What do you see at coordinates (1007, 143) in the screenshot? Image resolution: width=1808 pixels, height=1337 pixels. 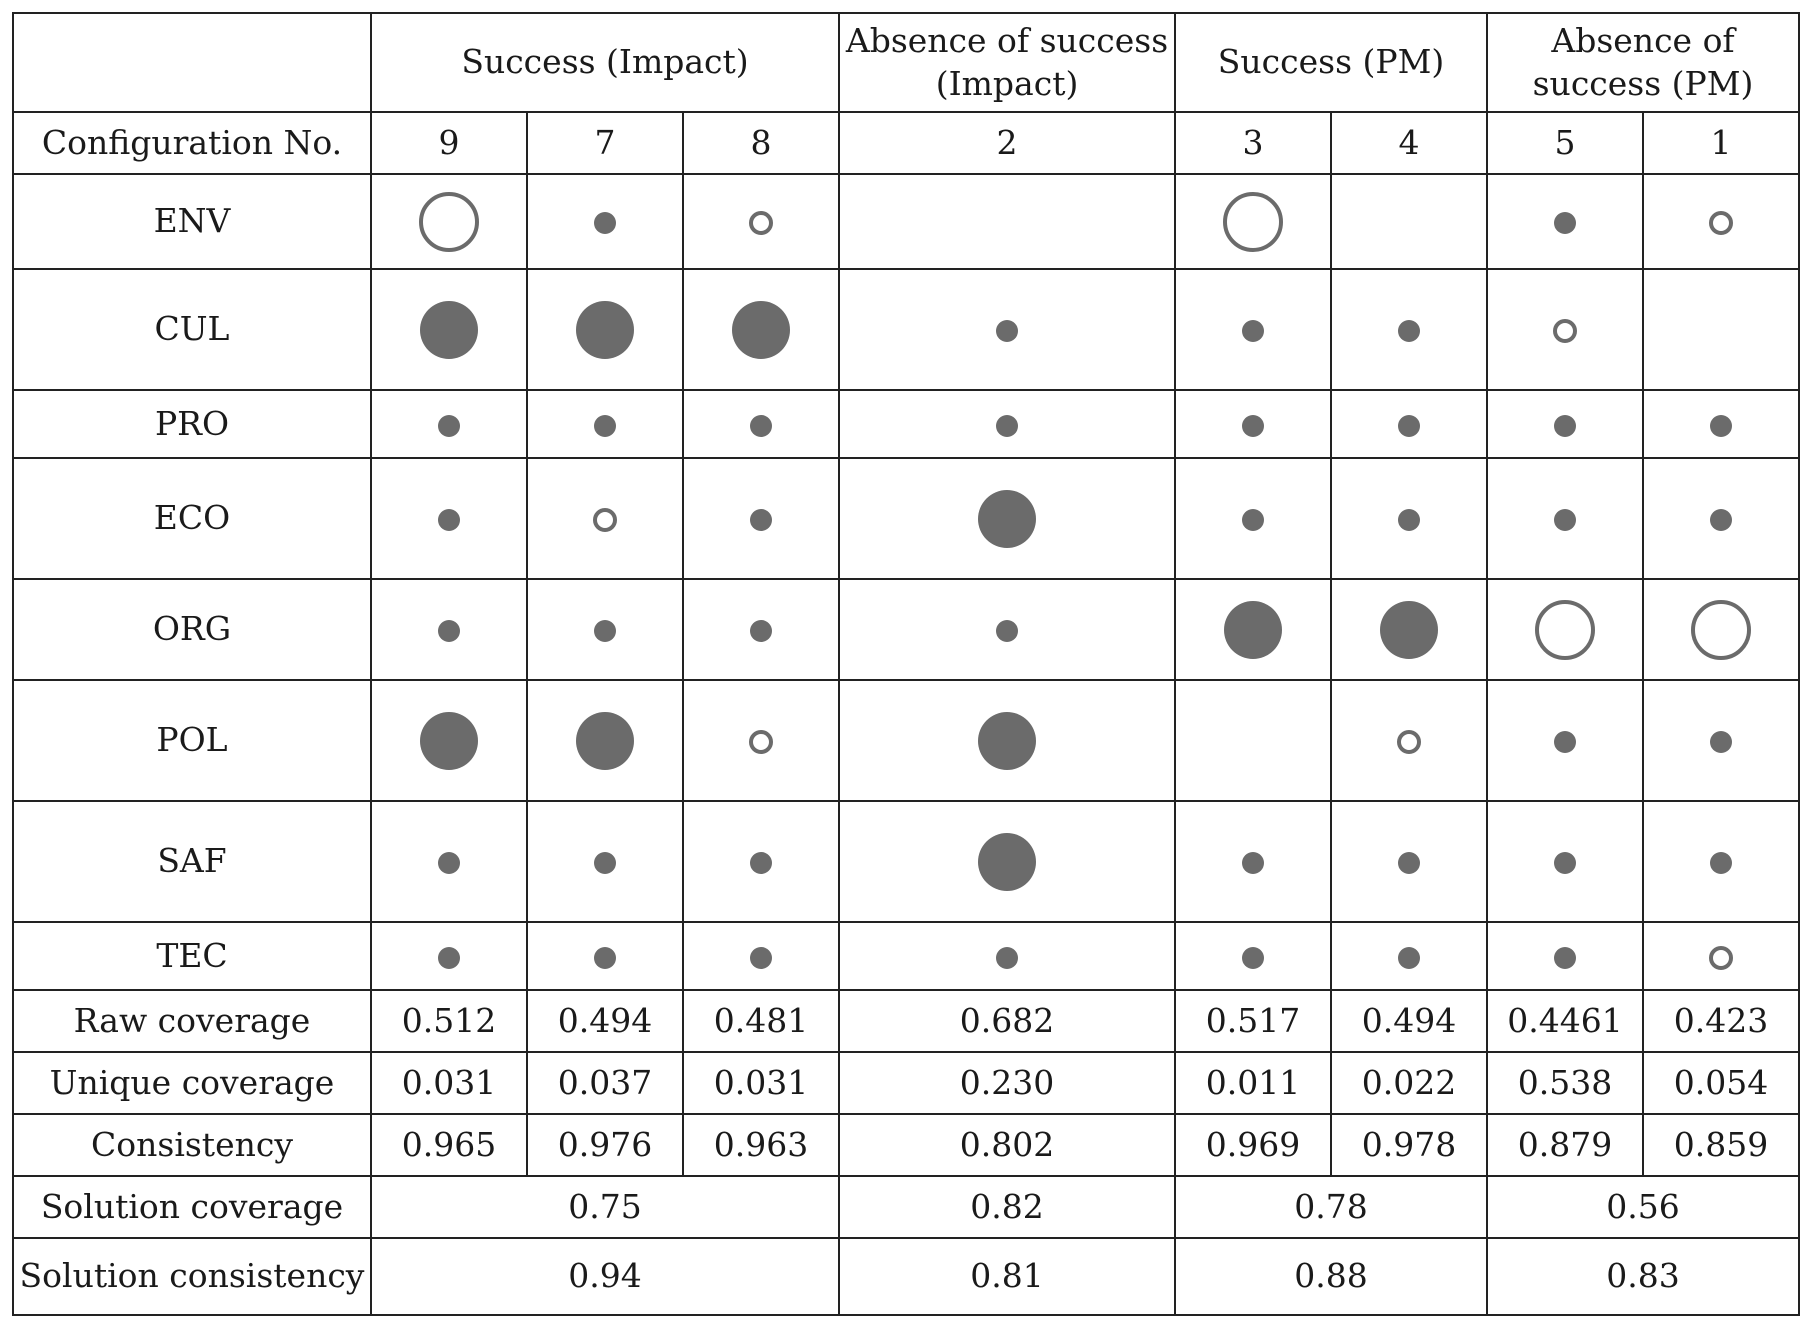 I see `config-number: 2` at bounding box center [1007, 143].